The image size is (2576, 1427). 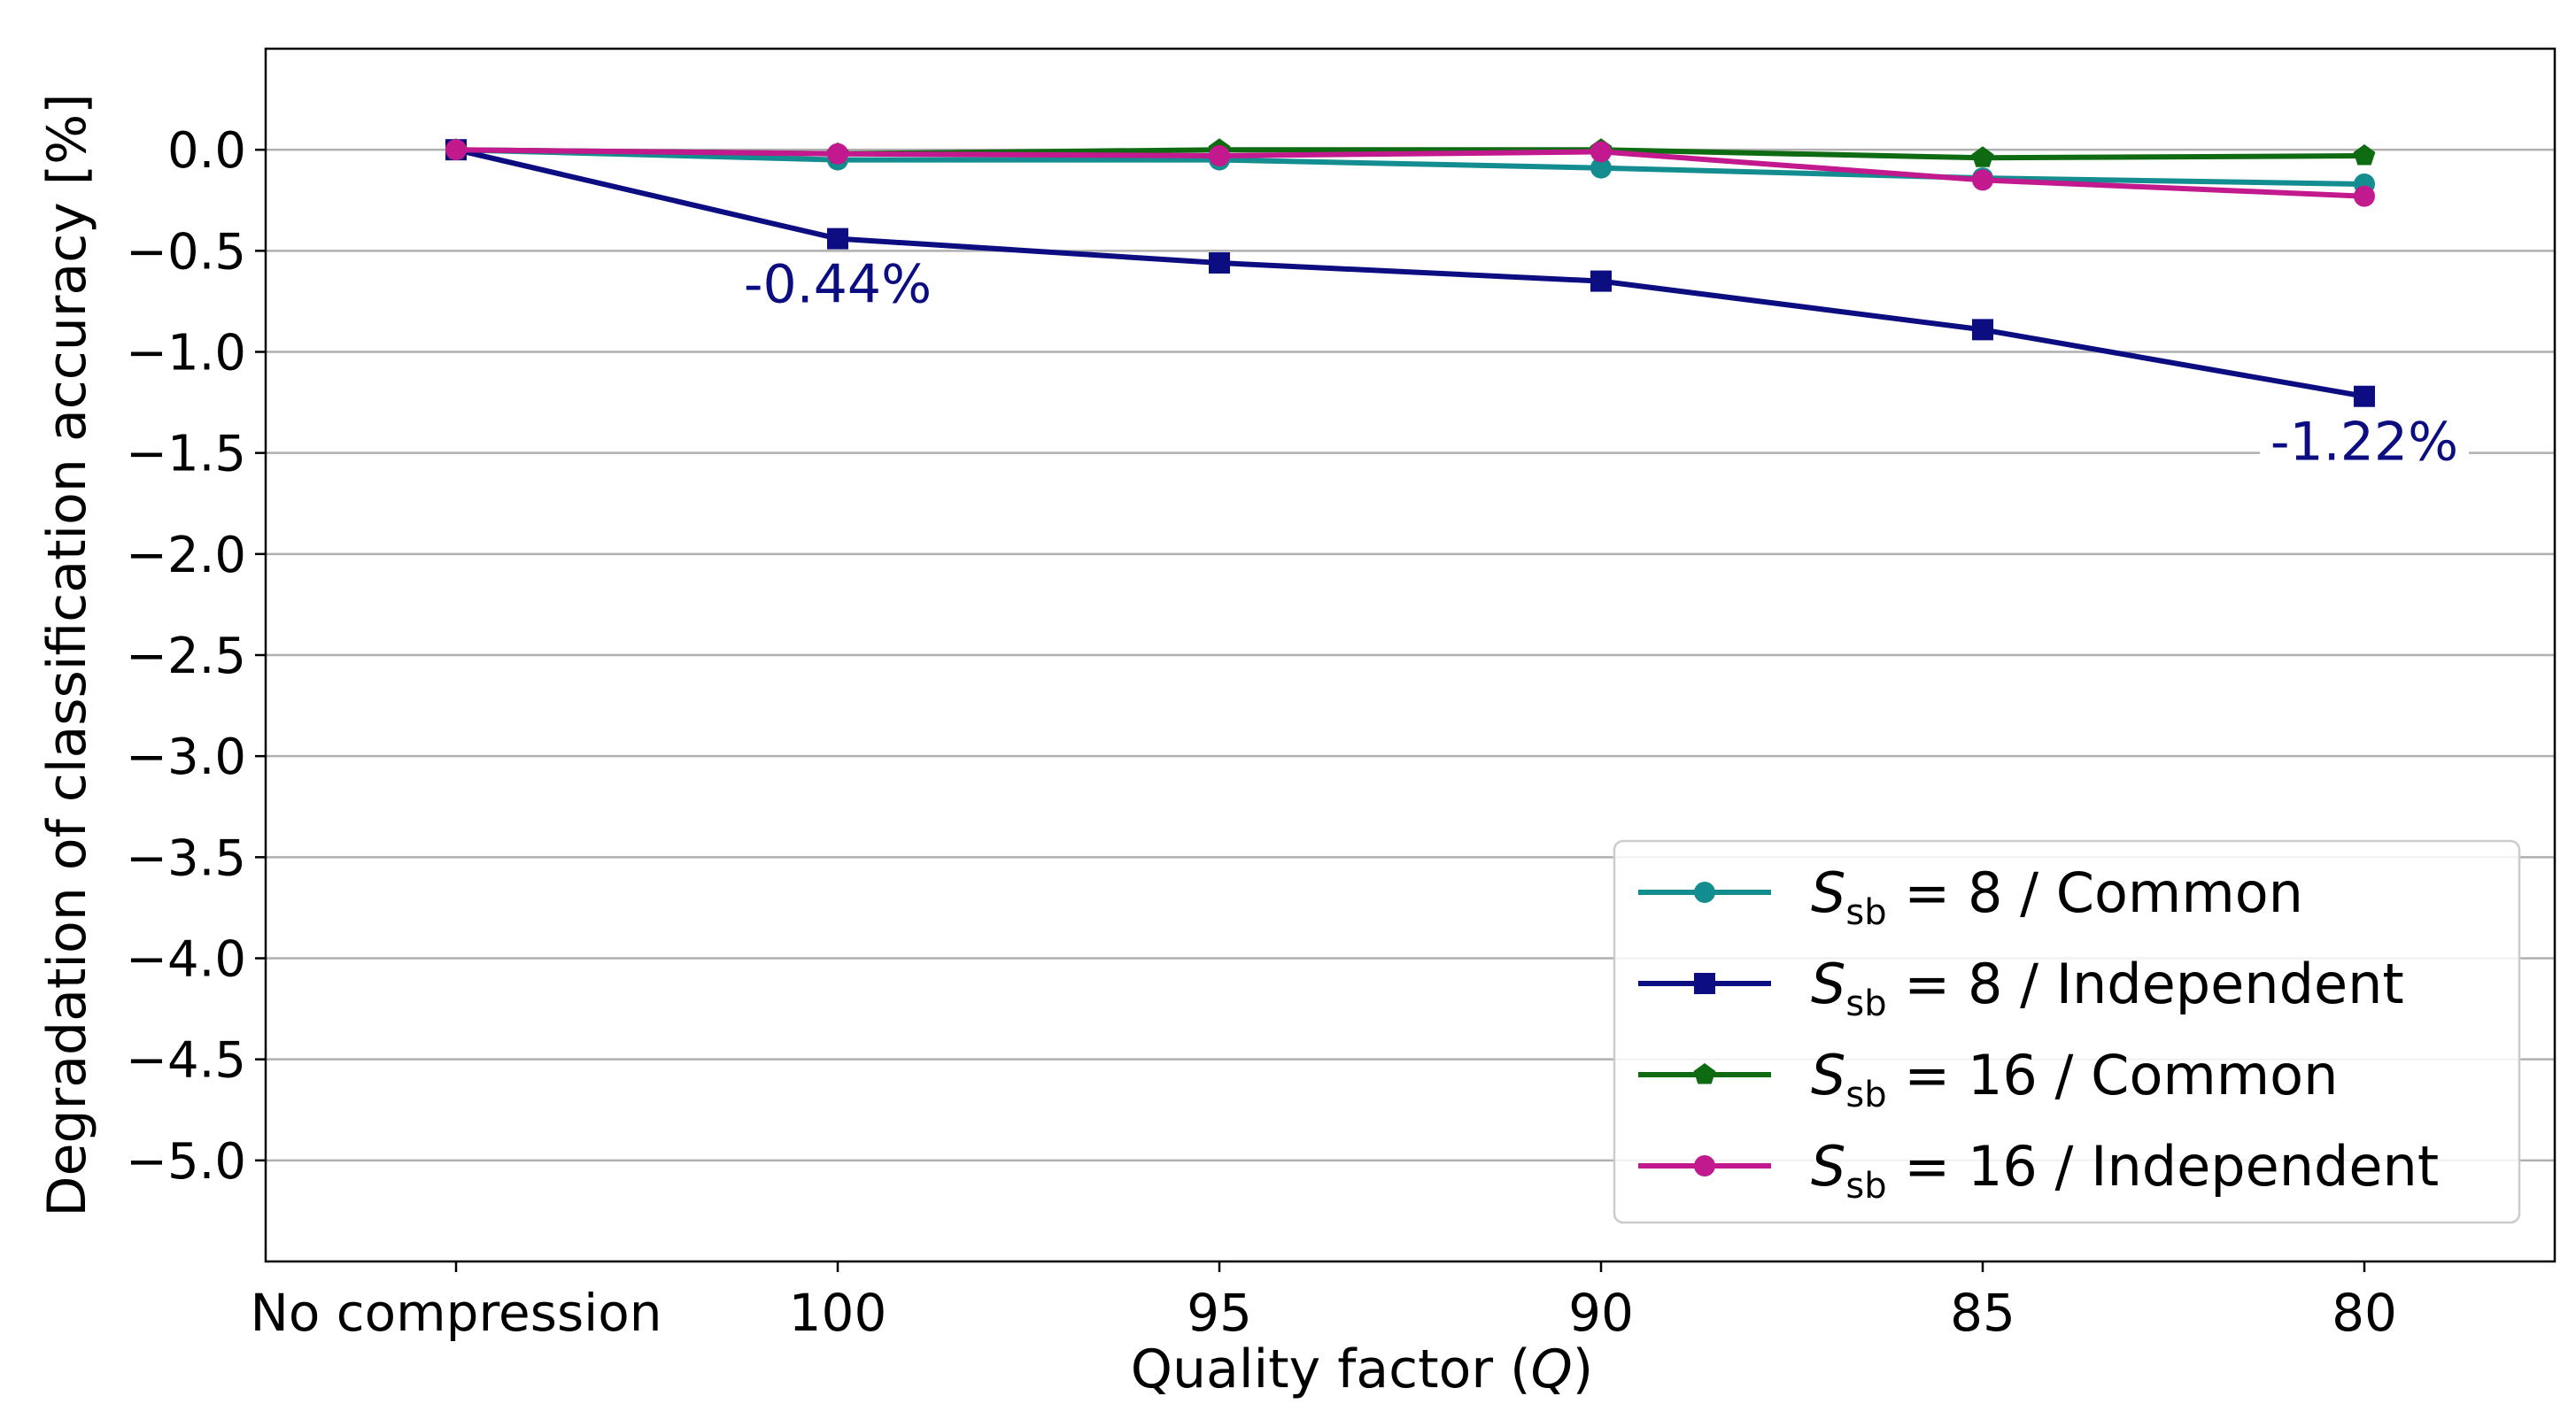 What do you see at coordinates (838, 1313) in the screenshot?
I see `x-tick-label: 100` at bounding box center [838, 1313].